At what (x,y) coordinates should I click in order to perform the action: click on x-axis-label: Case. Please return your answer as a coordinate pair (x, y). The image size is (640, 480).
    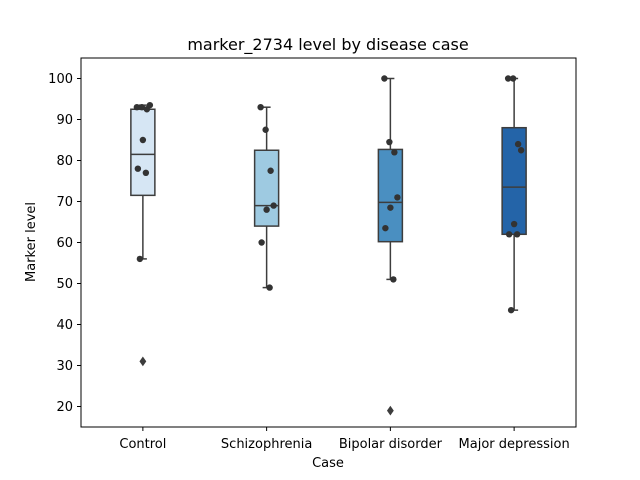
    Looking at the image, I should click on (328, 463).